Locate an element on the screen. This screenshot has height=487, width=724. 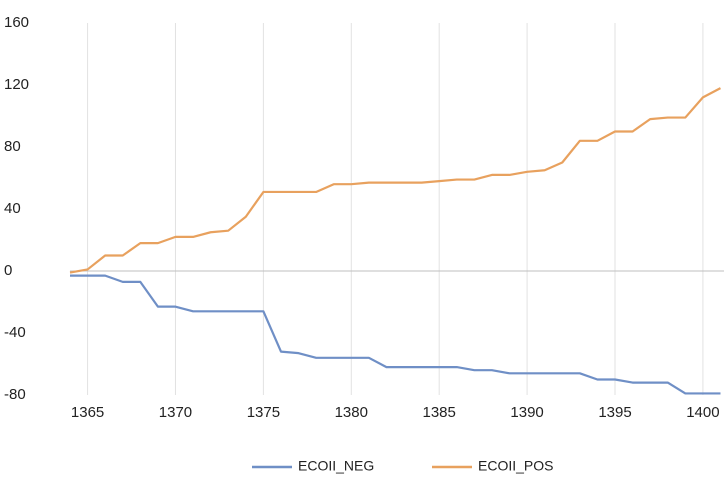
x-tick-label: 1375 is located at coordinates (263, 412).